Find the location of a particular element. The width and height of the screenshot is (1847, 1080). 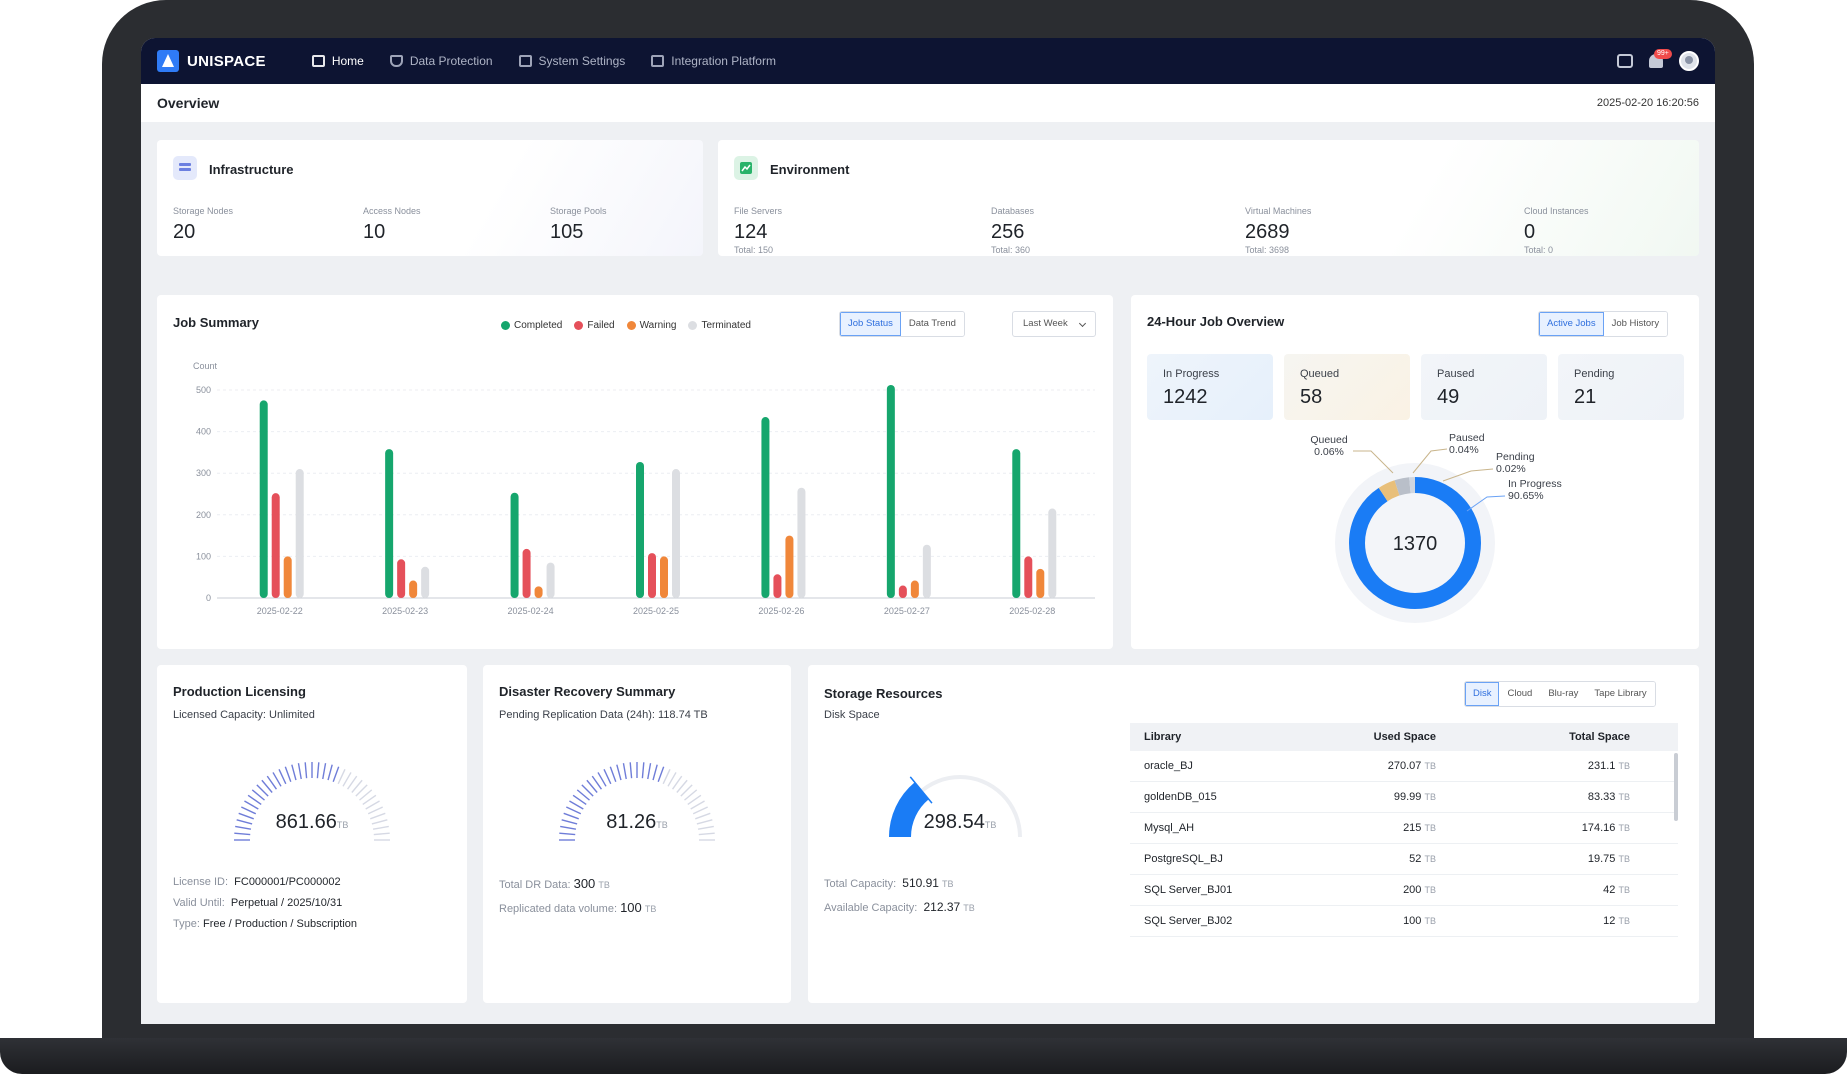

user-avatar is located at coordinates (1689, 61).